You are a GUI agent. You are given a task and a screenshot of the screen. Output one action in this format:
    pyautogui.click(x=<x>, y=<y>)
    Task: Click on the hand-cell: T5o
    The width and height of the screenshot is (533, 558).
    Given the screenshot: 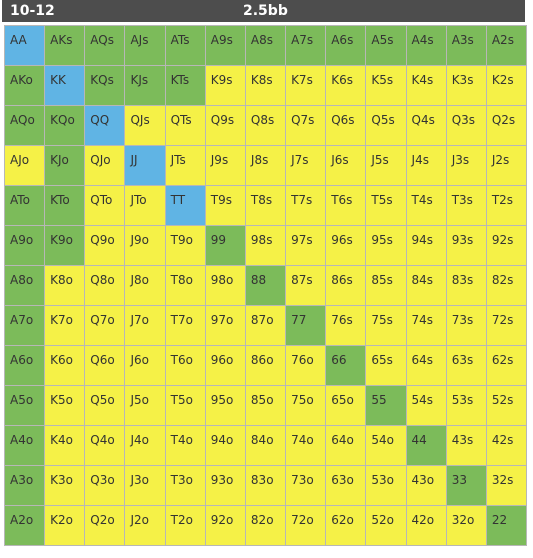 What is the action you would take?
    pyautogui.click(x=185, y=406)
    